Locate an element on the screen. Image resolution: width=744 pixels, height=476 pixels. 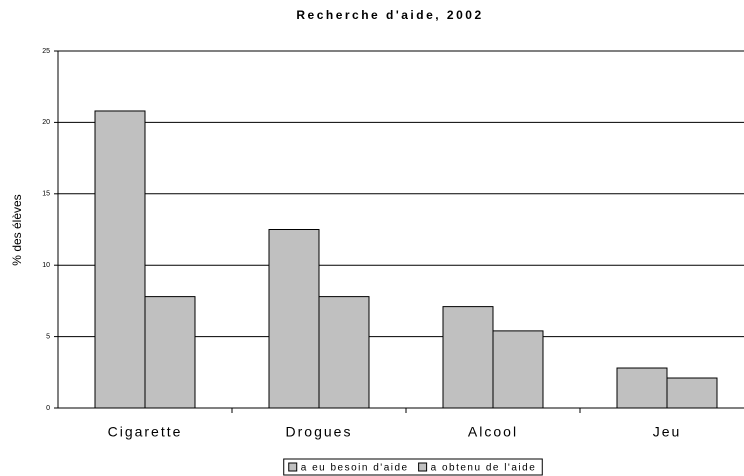
legend: a eu besoin d'aide a obtenu de l'aide is located at coordinates (413, 467).